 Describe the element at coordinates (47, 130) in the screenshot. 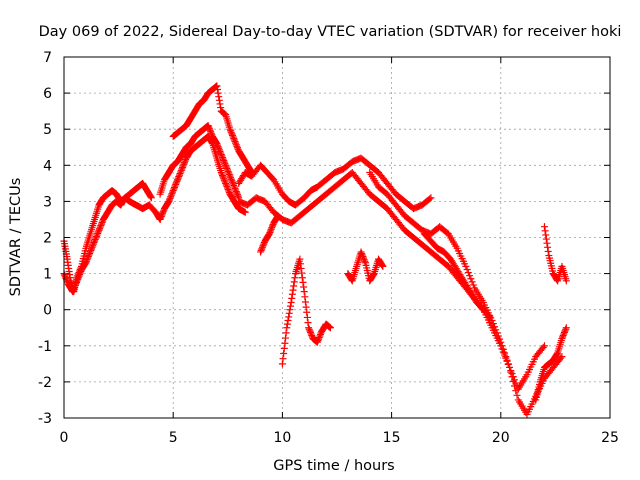

I see `y-tick-label: 5` at that location.